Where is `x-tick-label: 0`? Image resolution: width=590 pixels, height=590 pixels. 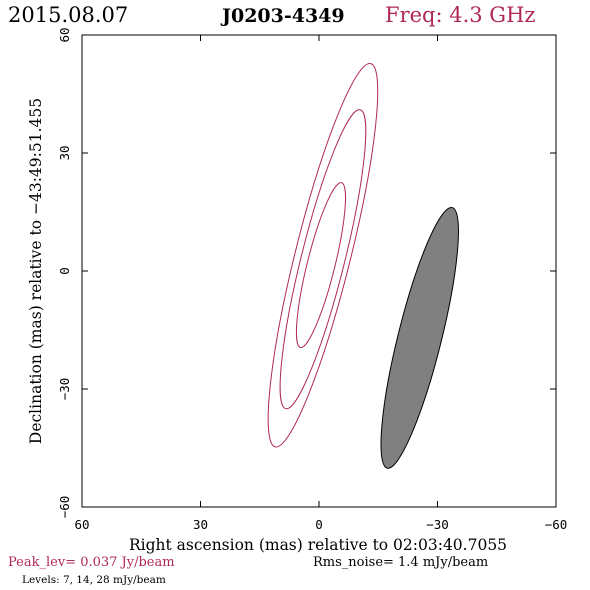
x-tick-label: 0 is located at coordinates (319, 524).